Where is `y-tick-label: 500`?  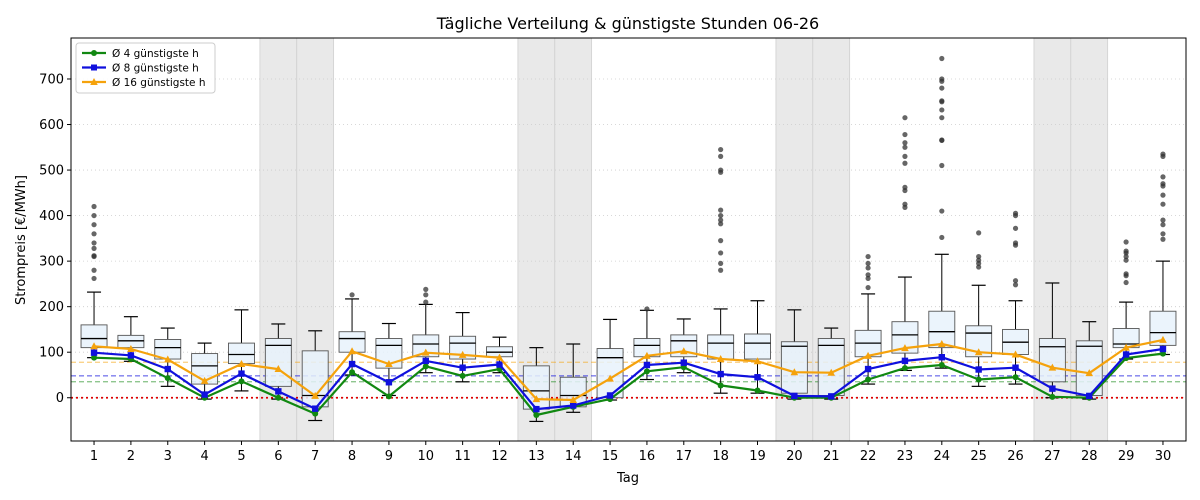
y-tick-label: 500 is located at coordinates (51, 171).